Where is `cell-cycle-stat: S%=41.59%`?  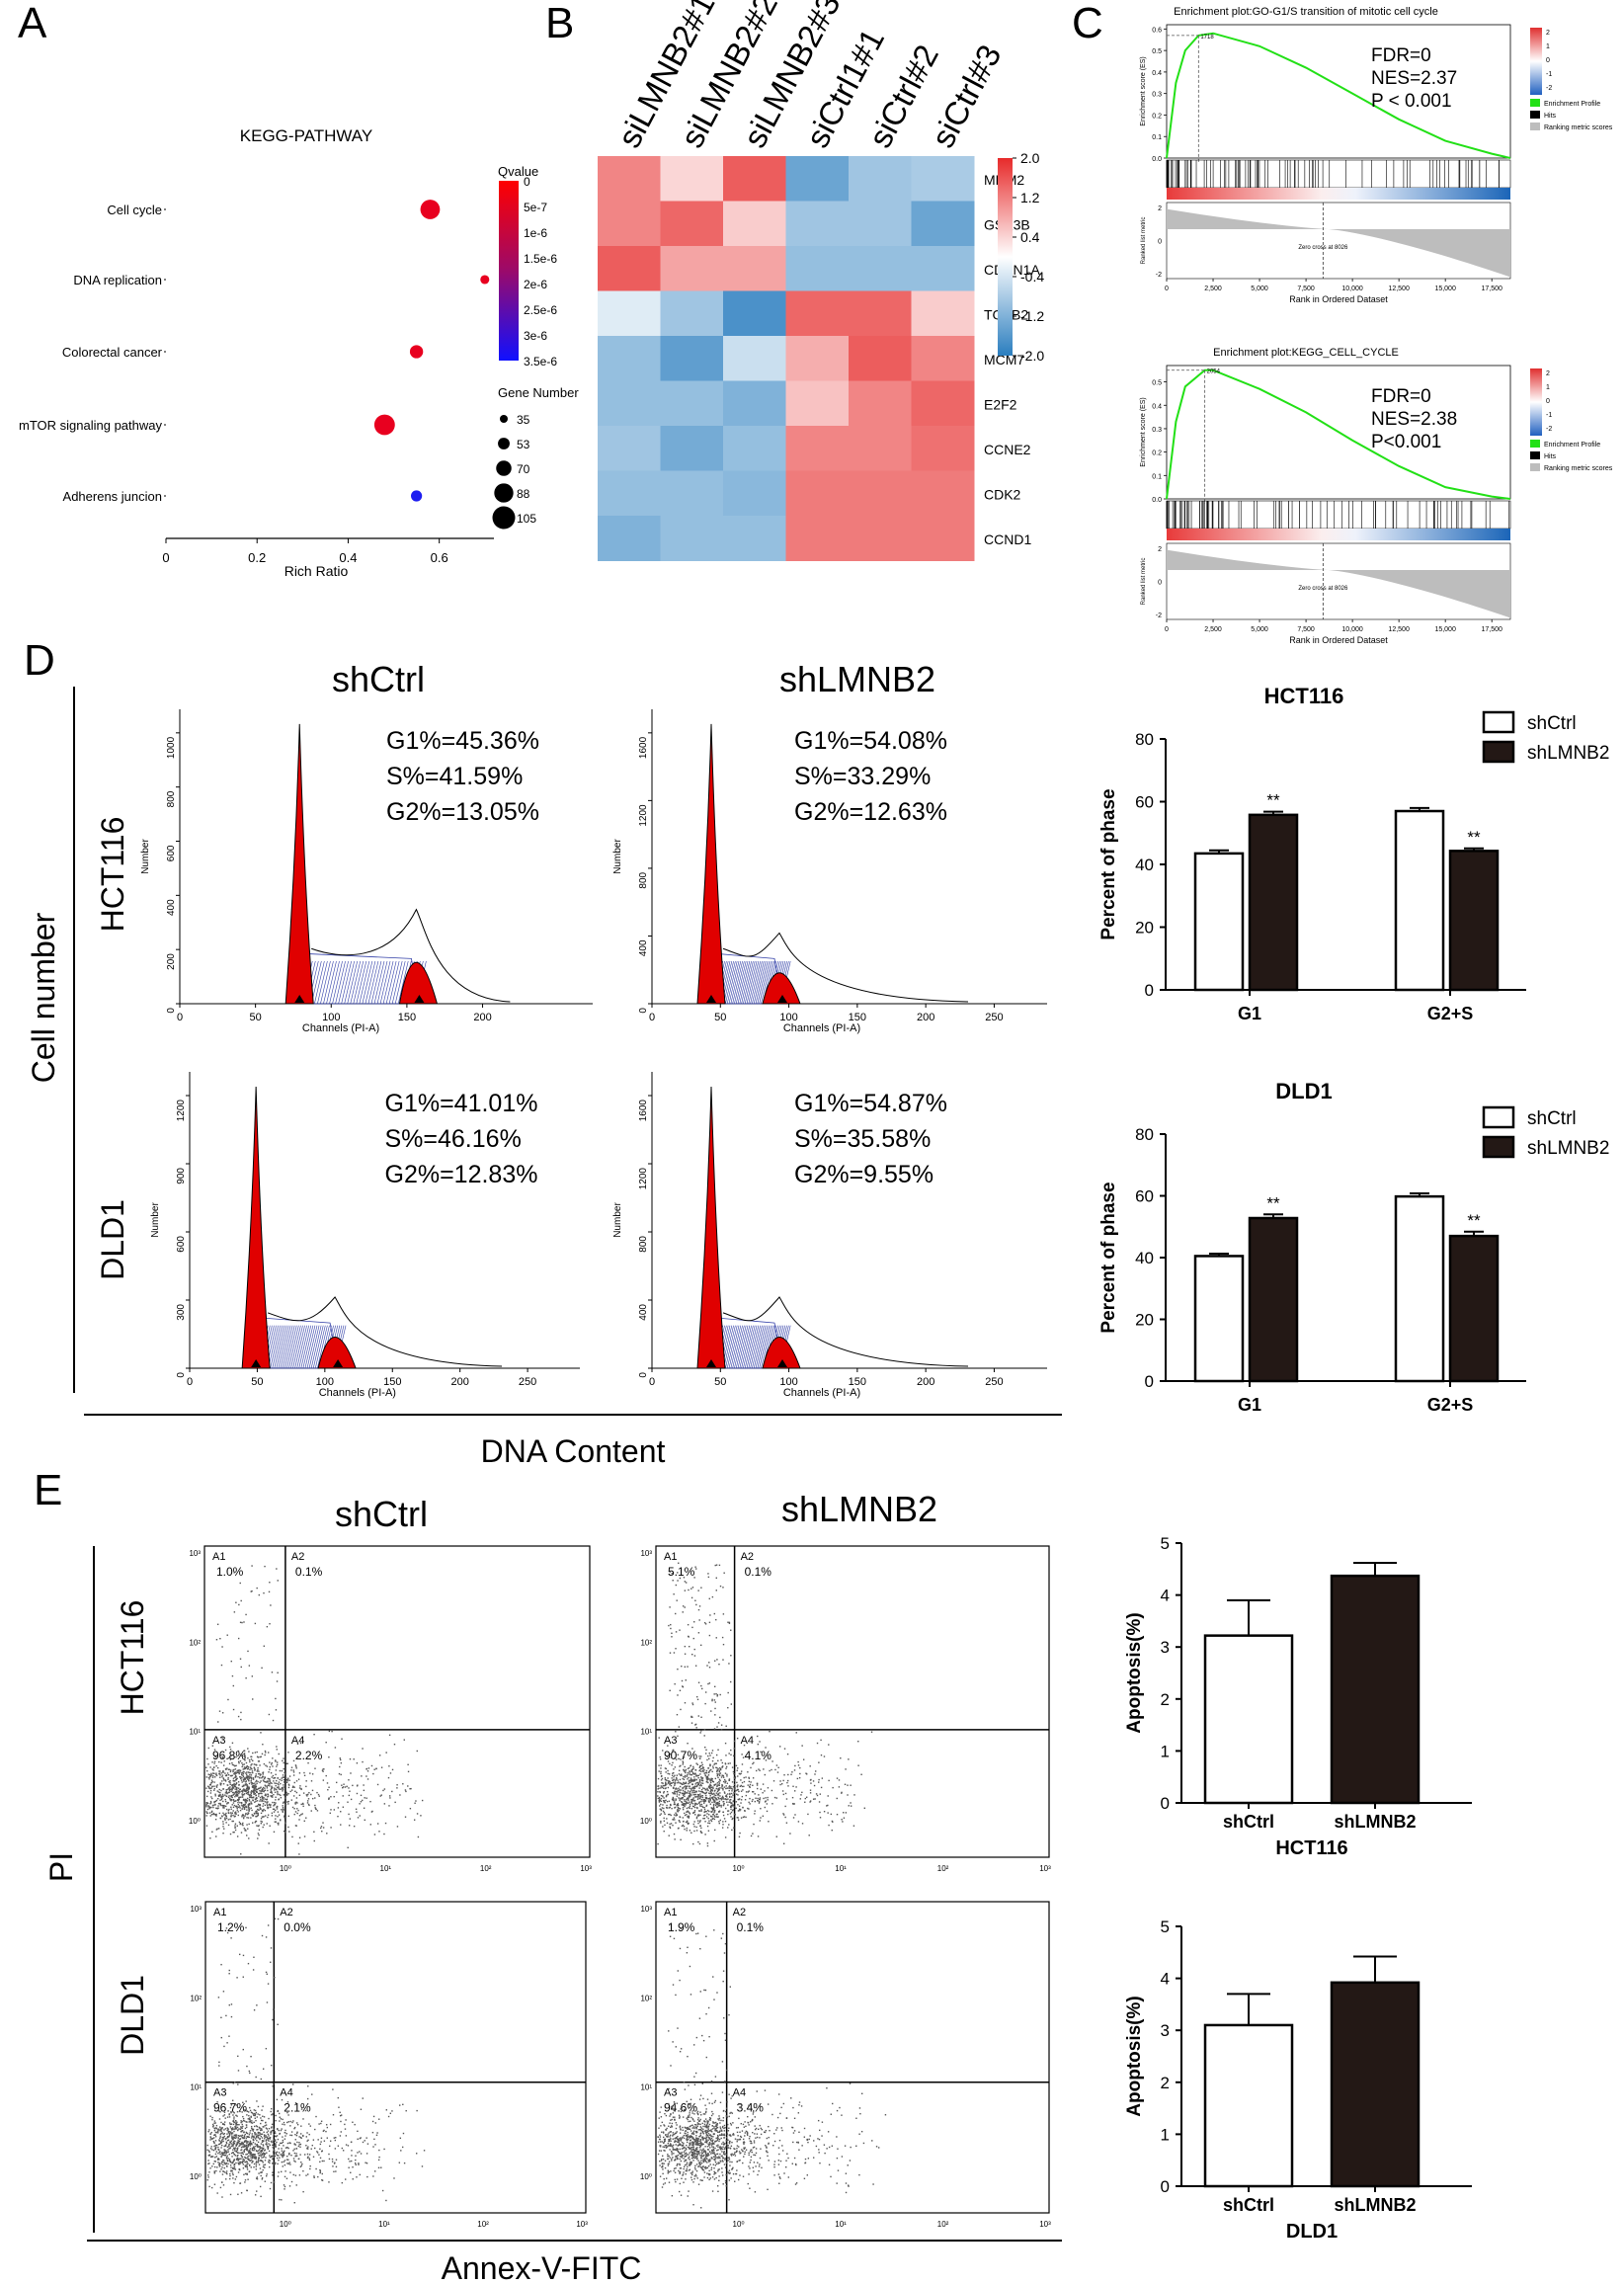 cell-cycle-stat: S%=41.59% is located at coordinates (455, 776).